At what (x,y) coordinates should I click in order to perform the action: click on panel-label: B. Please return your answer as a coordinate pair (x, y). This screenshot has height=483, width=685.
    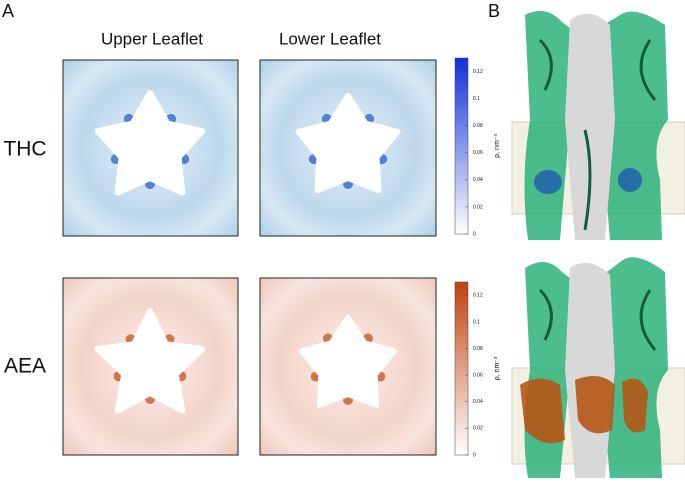
    Looking at the image, I should click on (494, 11).